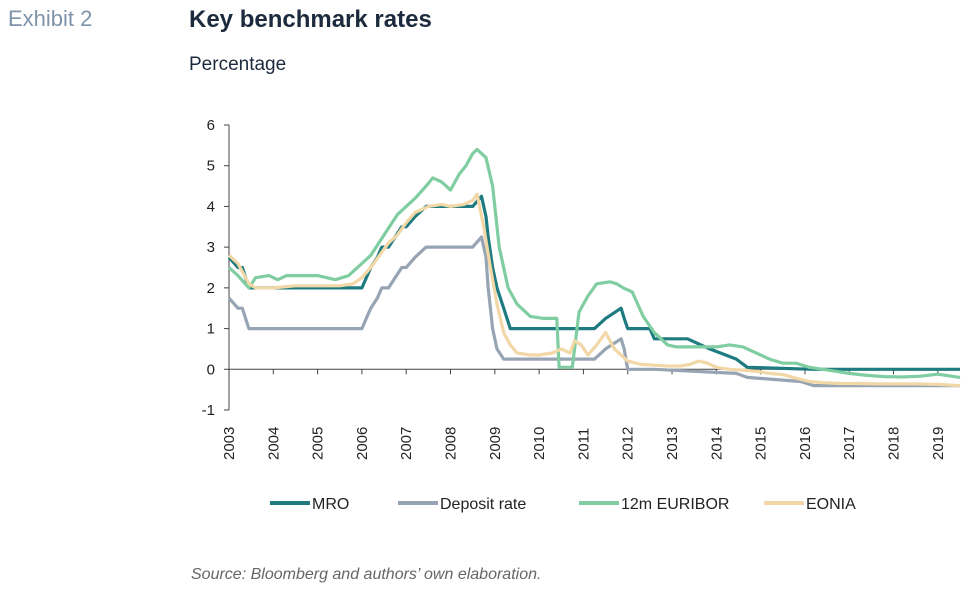 Image resolution: width=969 pixels, height=595 pixels. Describe the element at coordinates (273, 443) in the screenshot. I see `x-tick-label: 2004` at that location.